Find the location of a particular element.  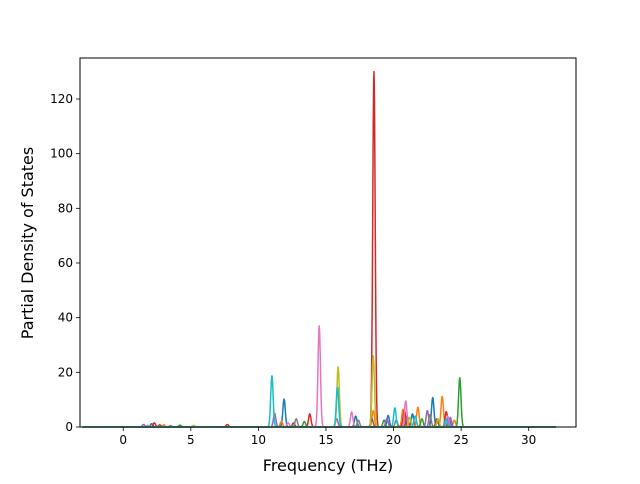

x-tick-label: 0 is located at coordinates (123, 440).